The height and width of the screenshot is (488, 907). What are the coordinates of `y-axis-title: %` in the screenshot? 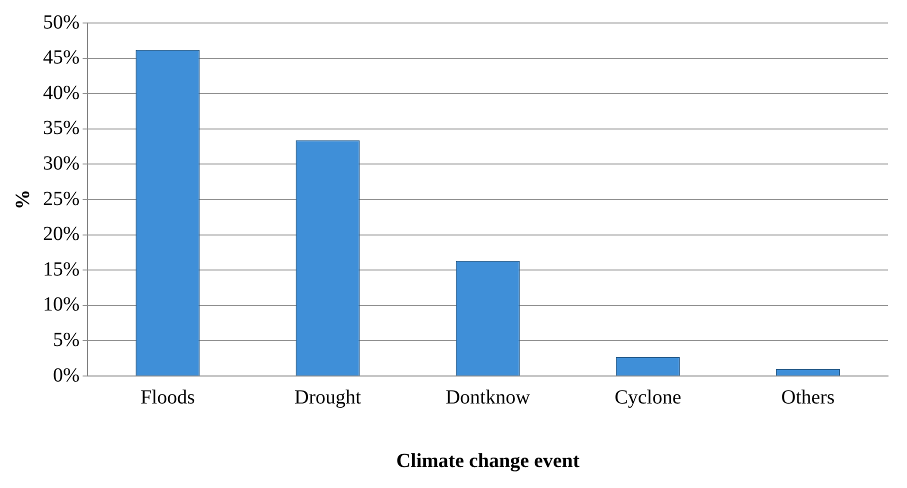 It's located at (23, 200).